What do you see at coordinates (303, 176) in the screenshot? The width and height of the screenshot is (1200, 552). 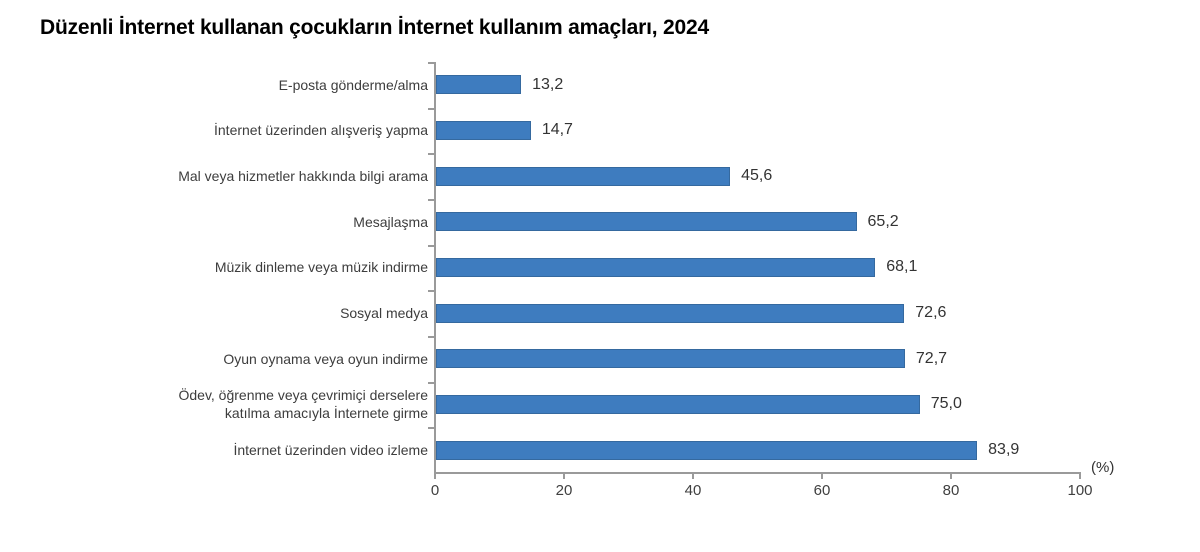 I see `category-label: Mal veya hizmetler hakkında bilgi arama` at bounding box center [303, 176].